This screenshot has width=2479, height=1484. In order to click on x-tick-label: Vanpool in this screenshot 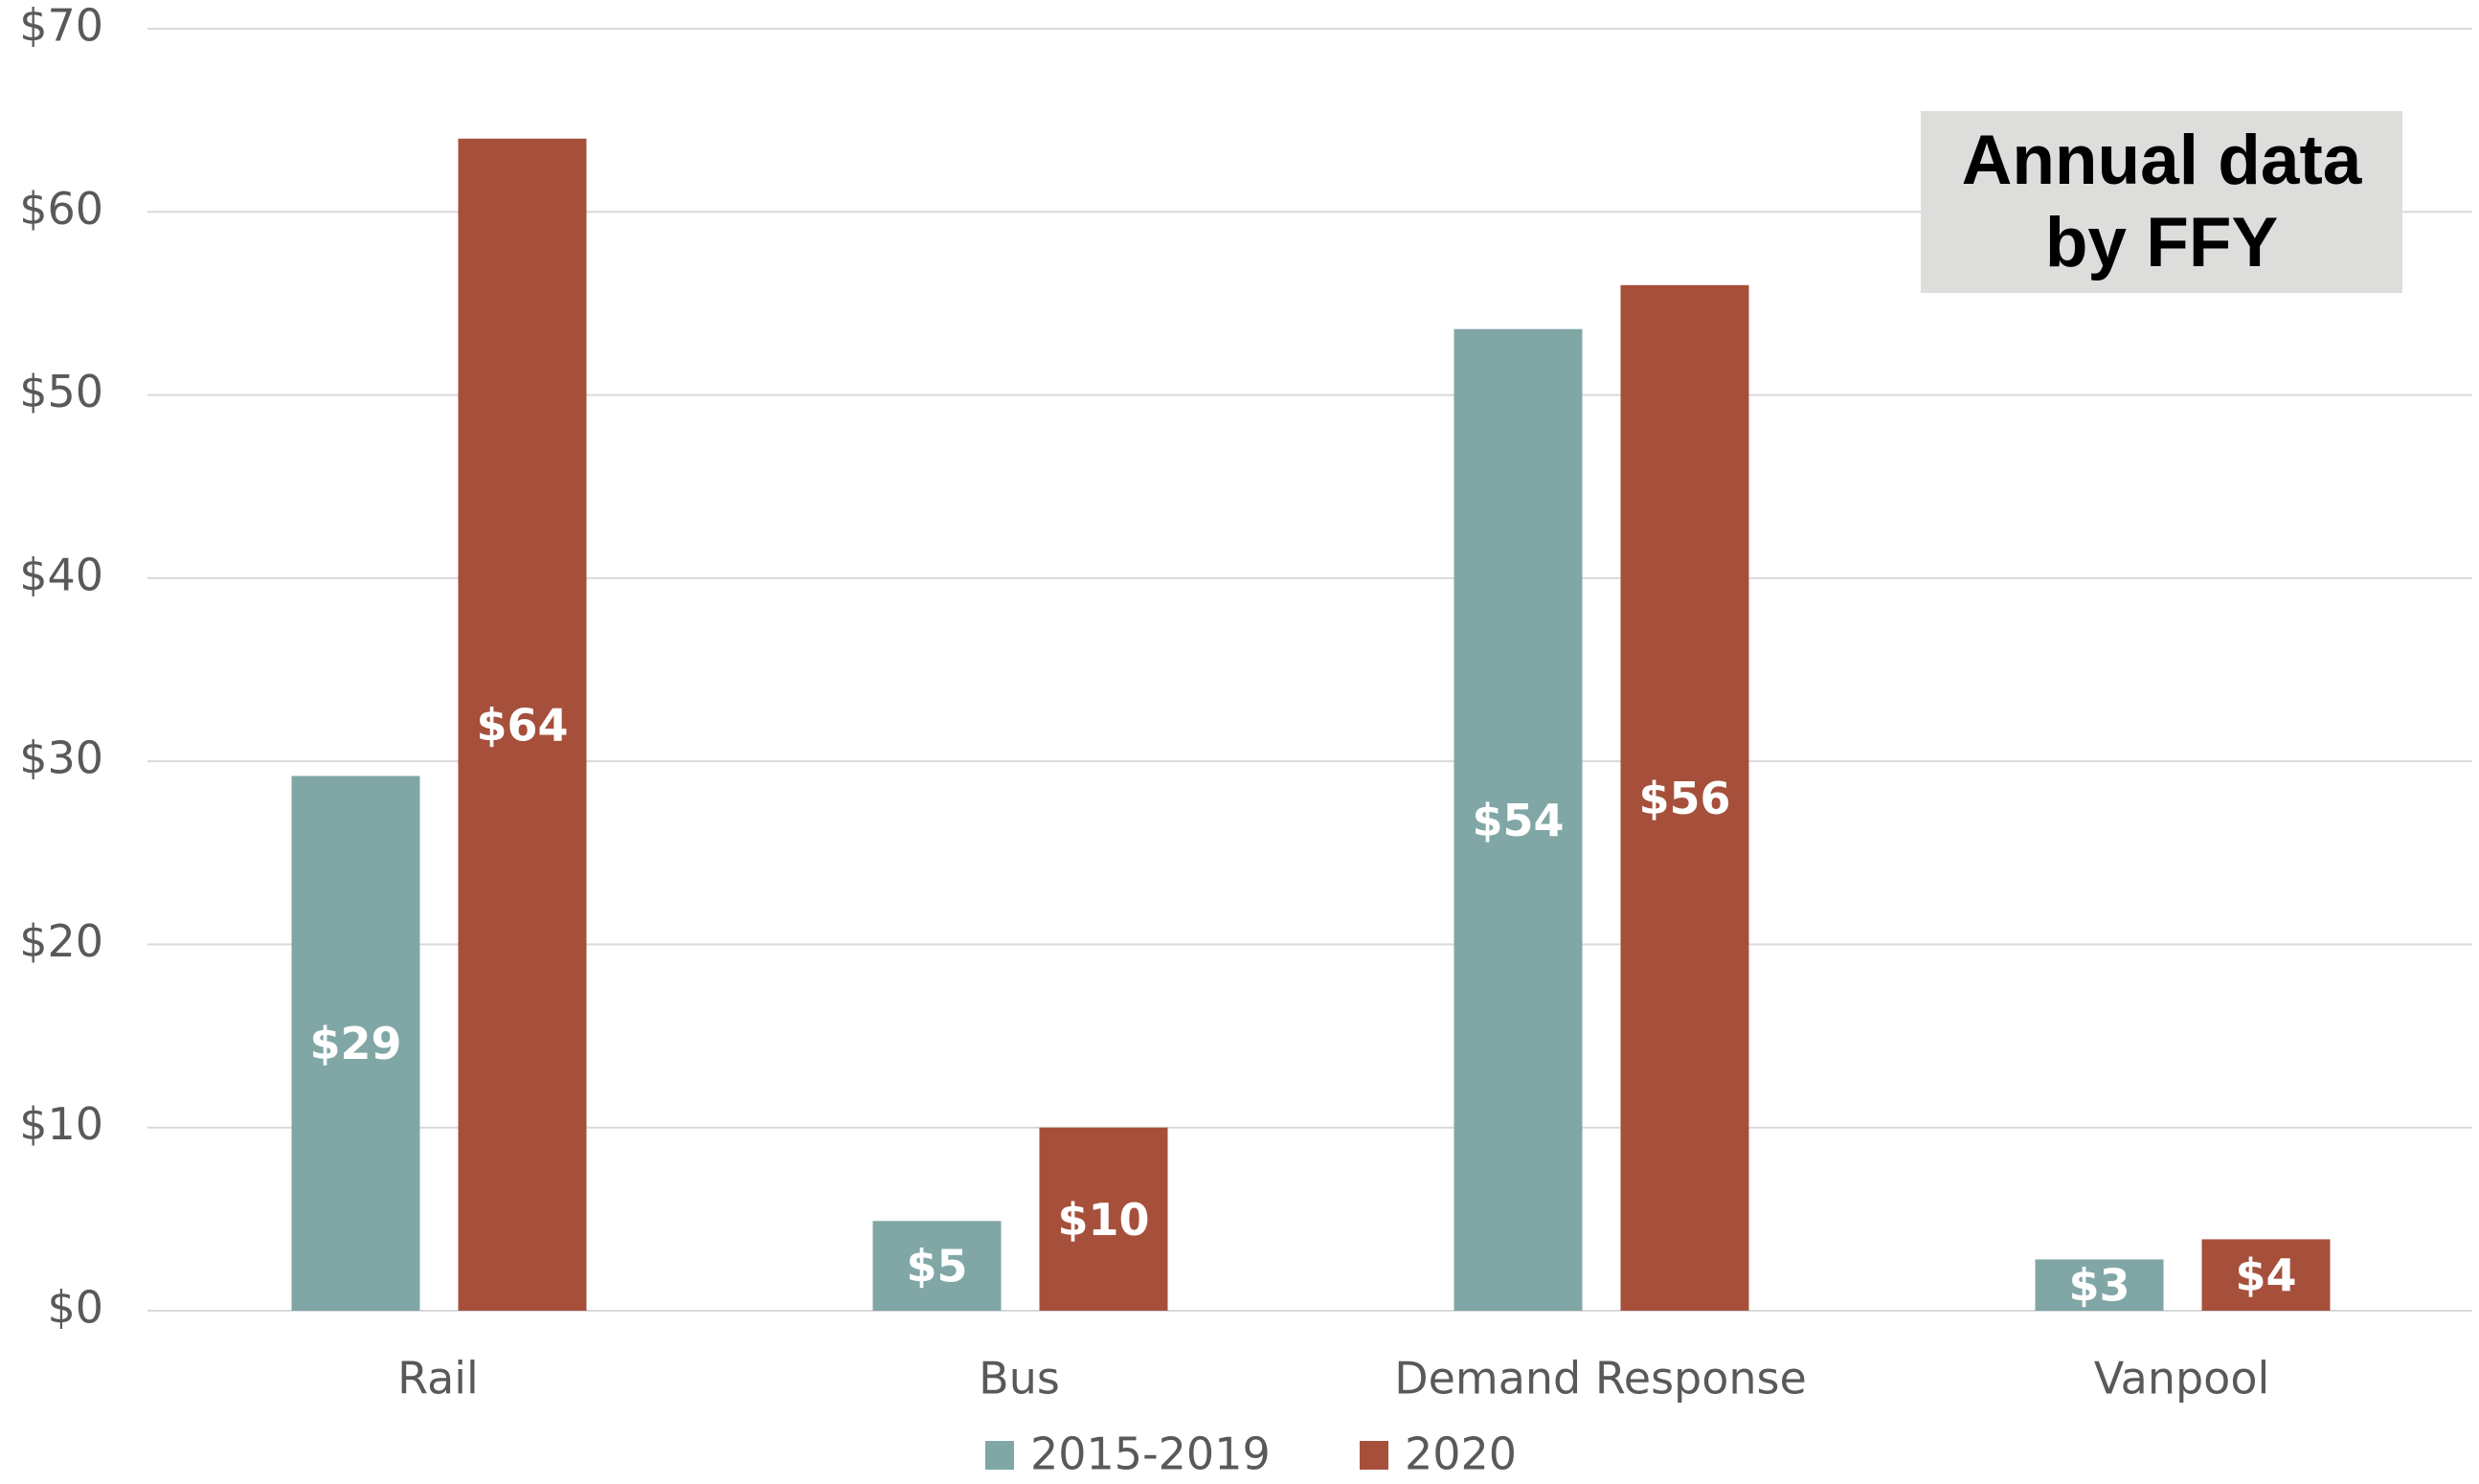, I will do `click(2182, 1379)`.